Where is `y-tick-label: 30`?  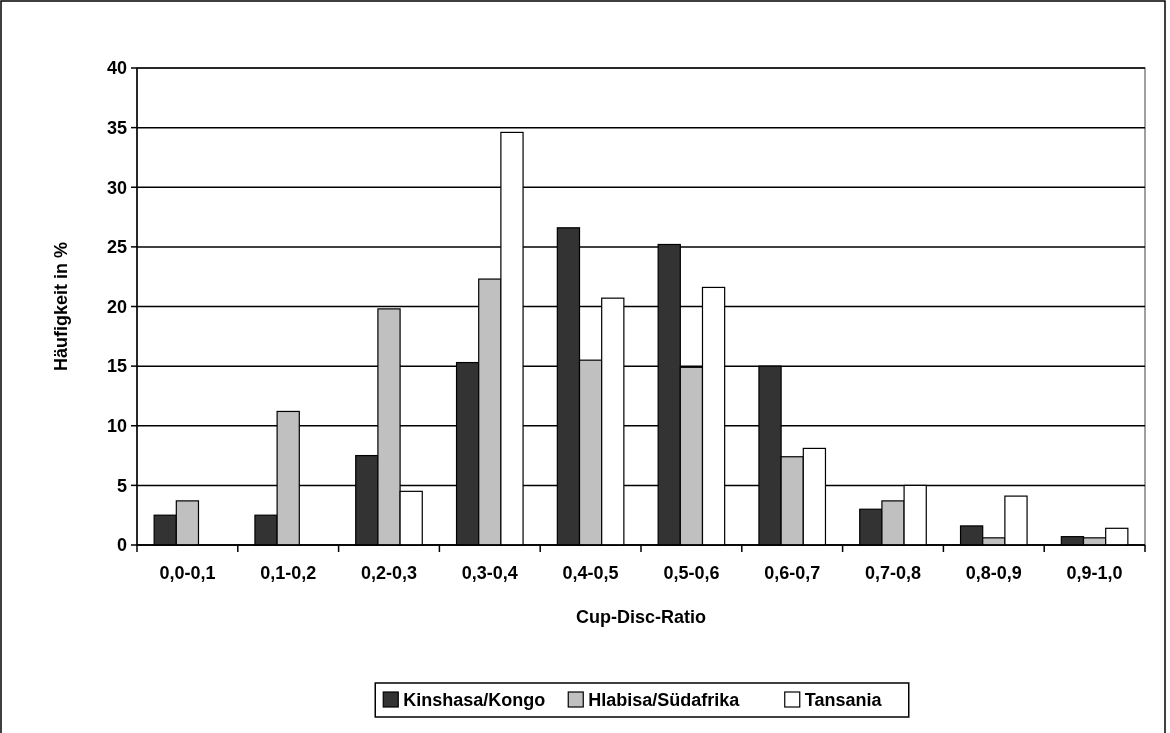
y-tick-label: 30 is located at coordinates (116, 187).